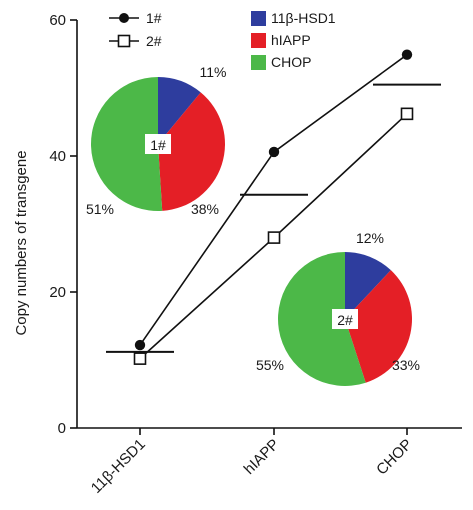 This screenshot has height=510, width=473. I want to click on pie-chart-1: 1# 11% 38% 51%, so click(156, 140).